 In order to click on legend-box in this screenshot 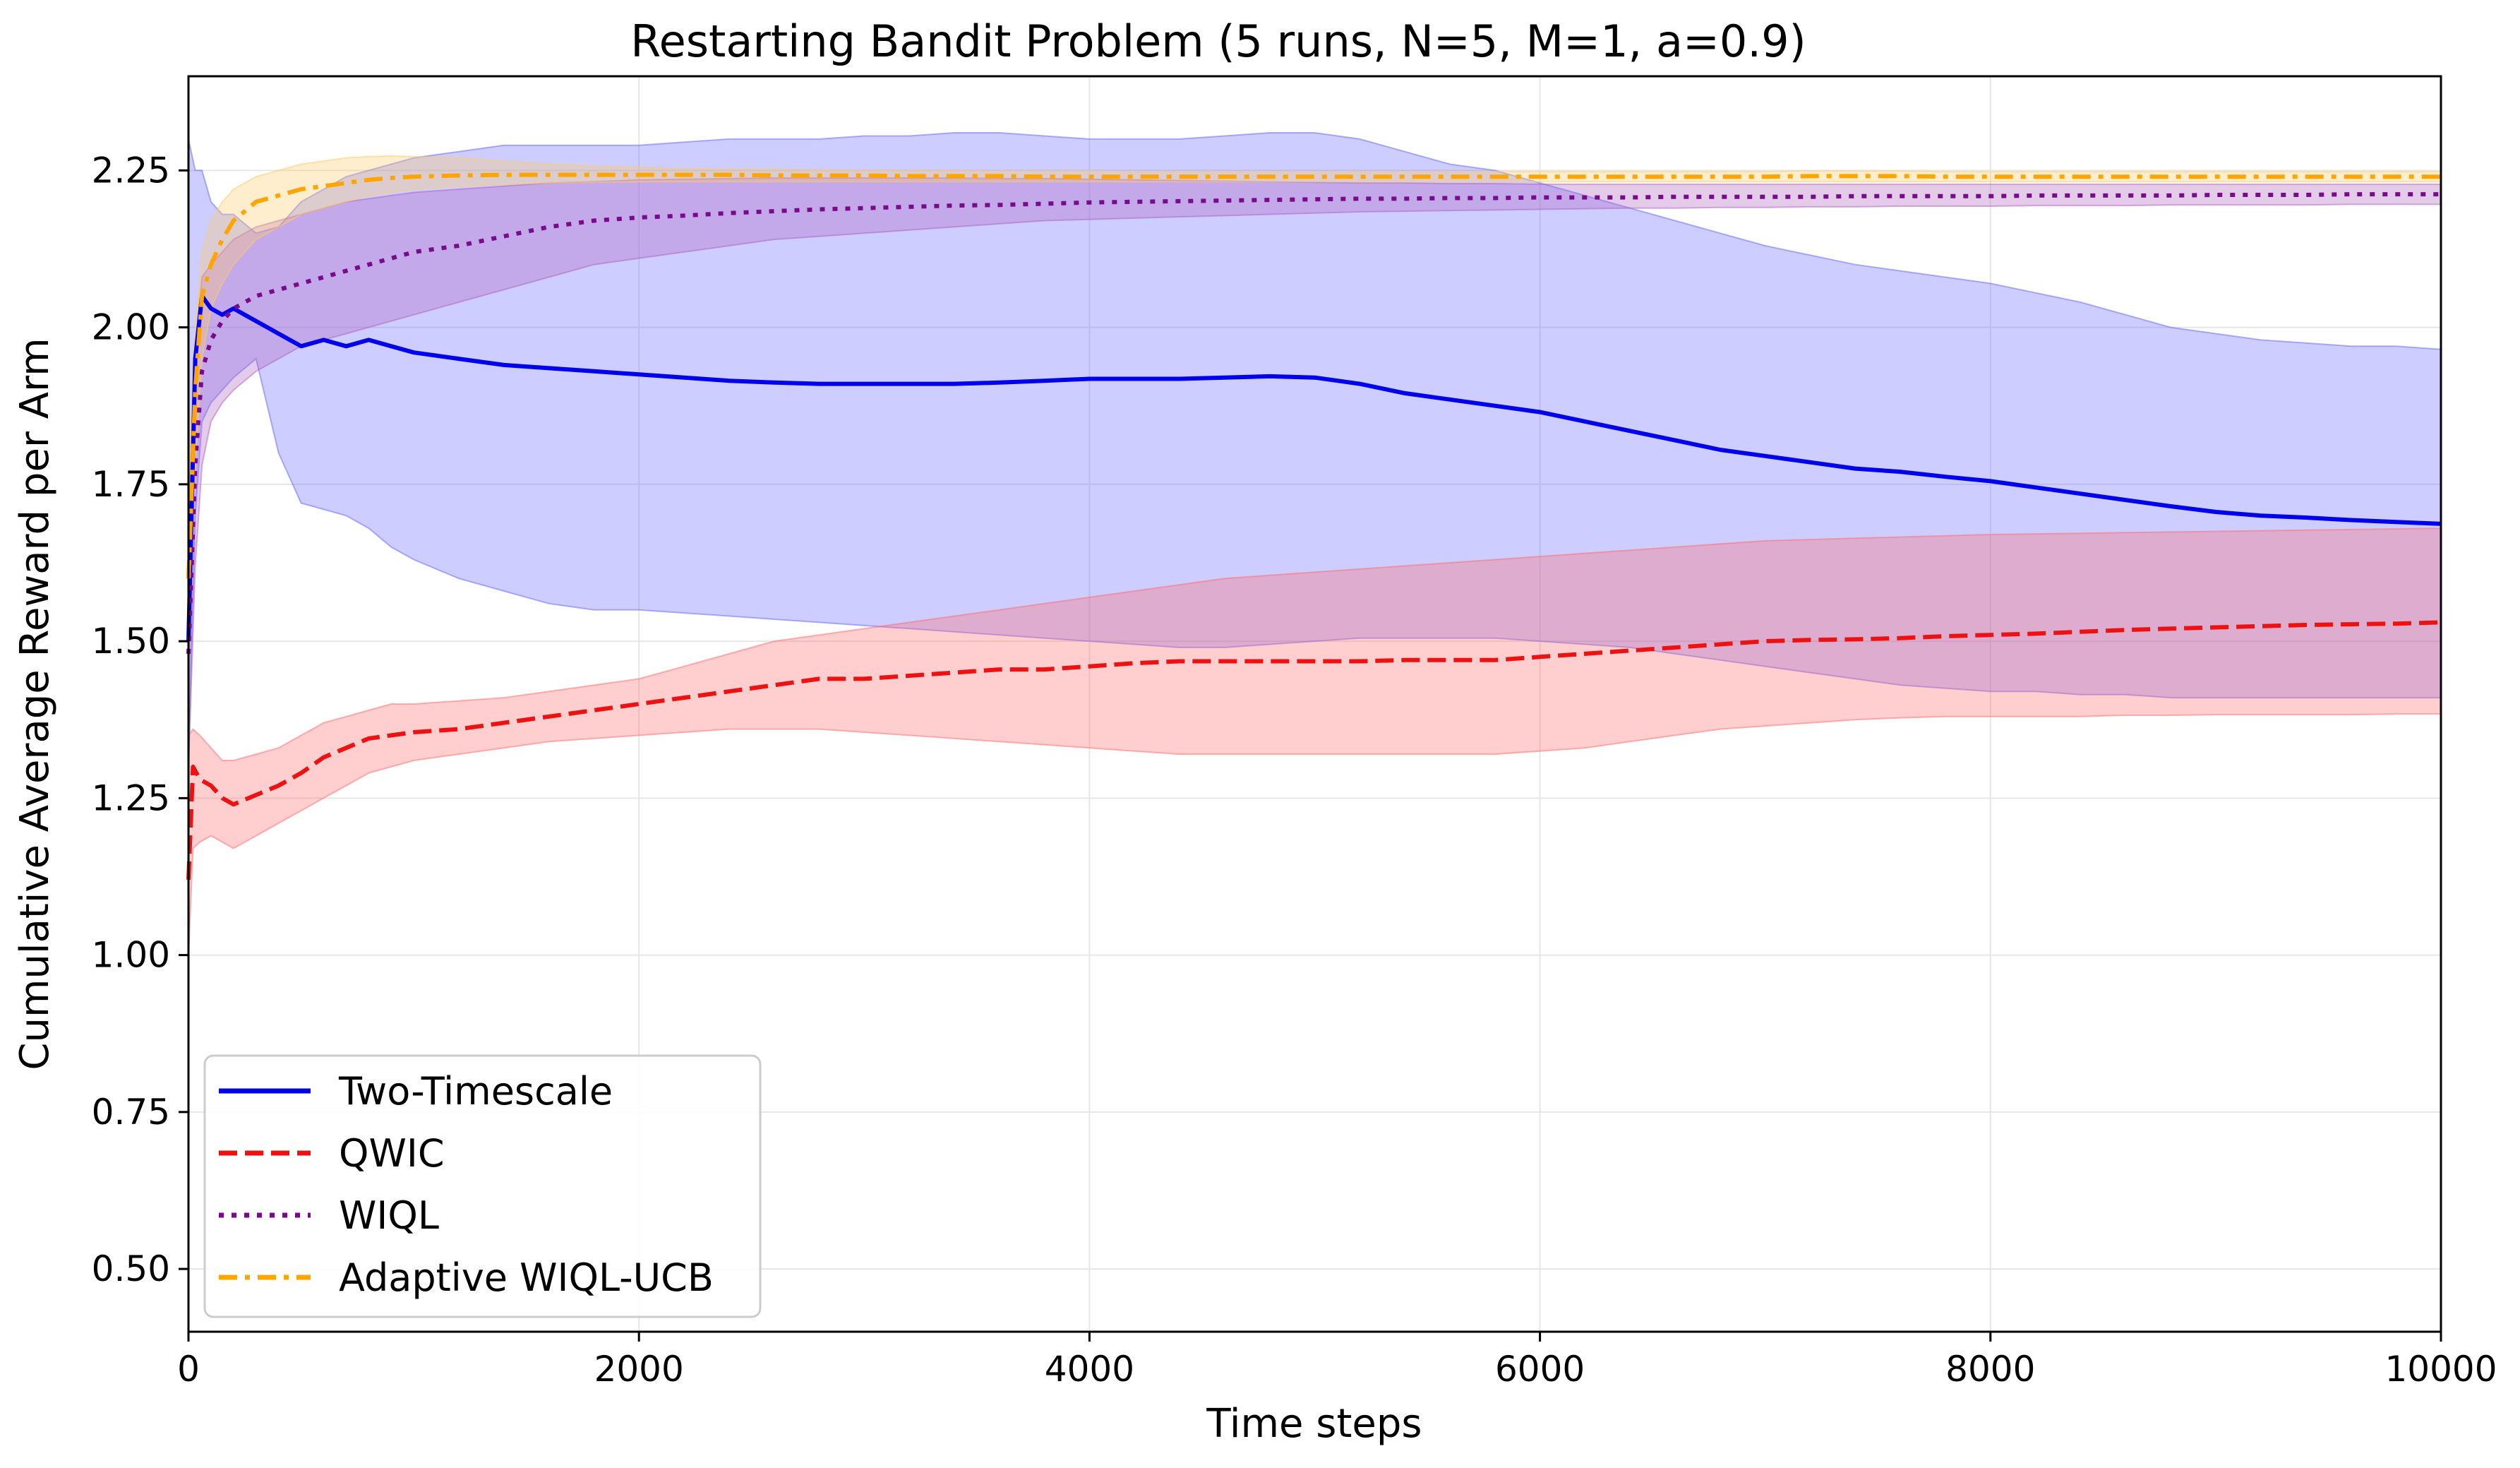, I will do `click(483, 1186)`.